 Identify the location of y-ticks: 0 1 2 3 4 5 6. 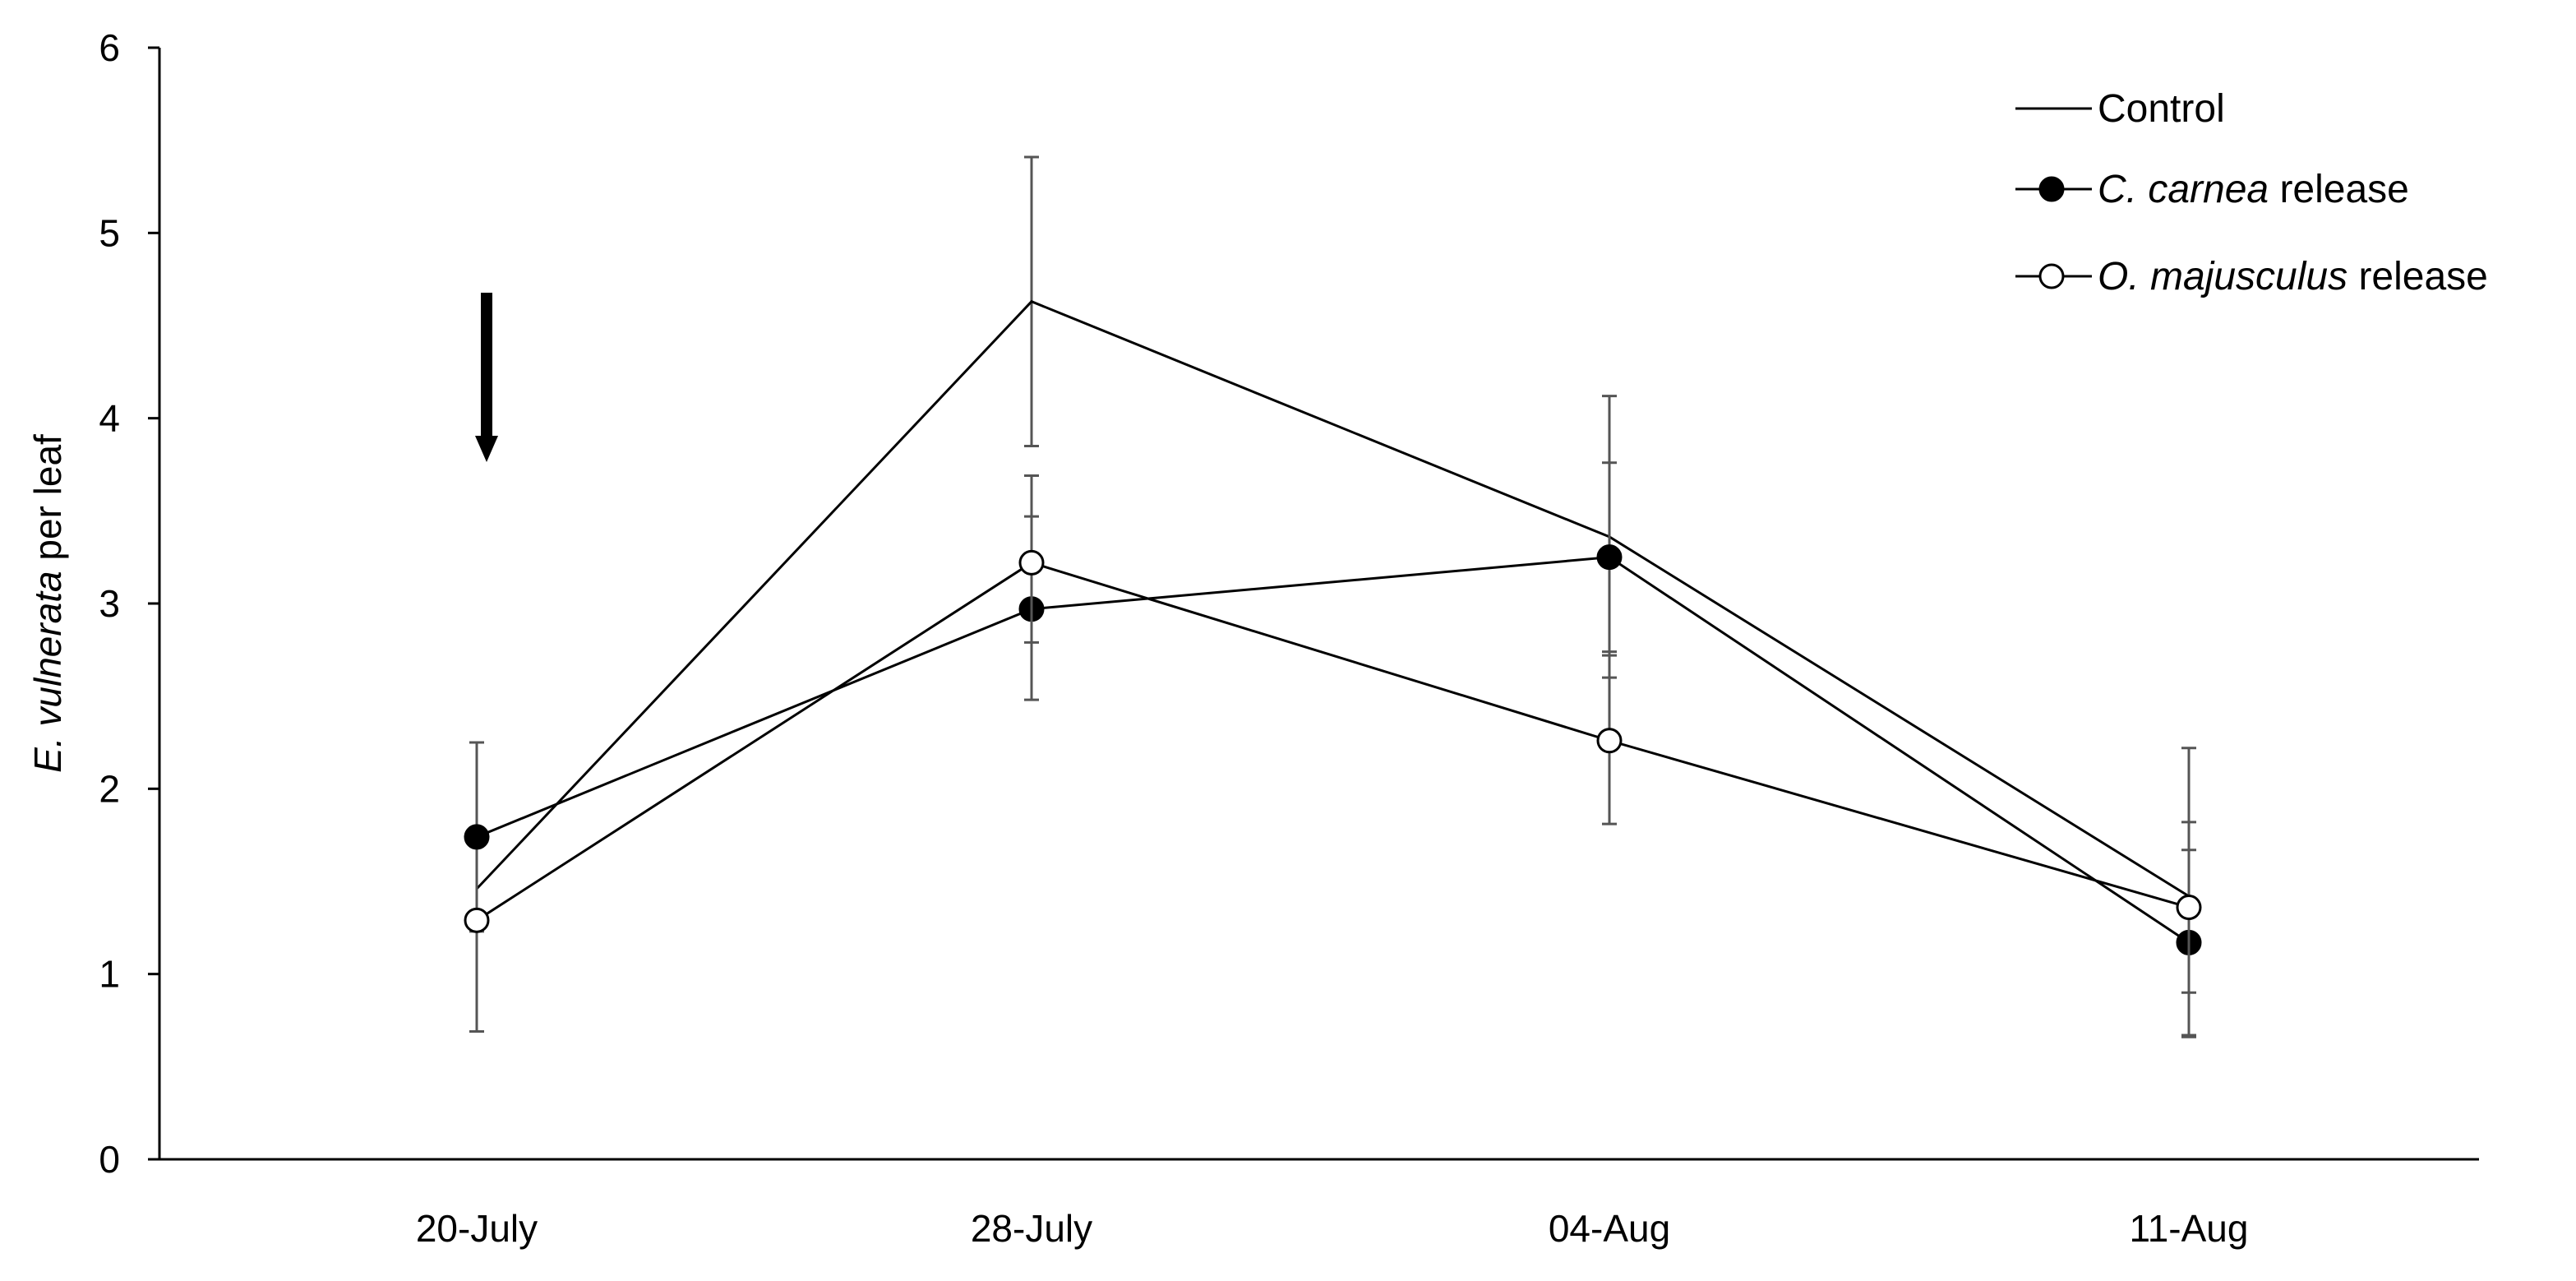
(129, 604).